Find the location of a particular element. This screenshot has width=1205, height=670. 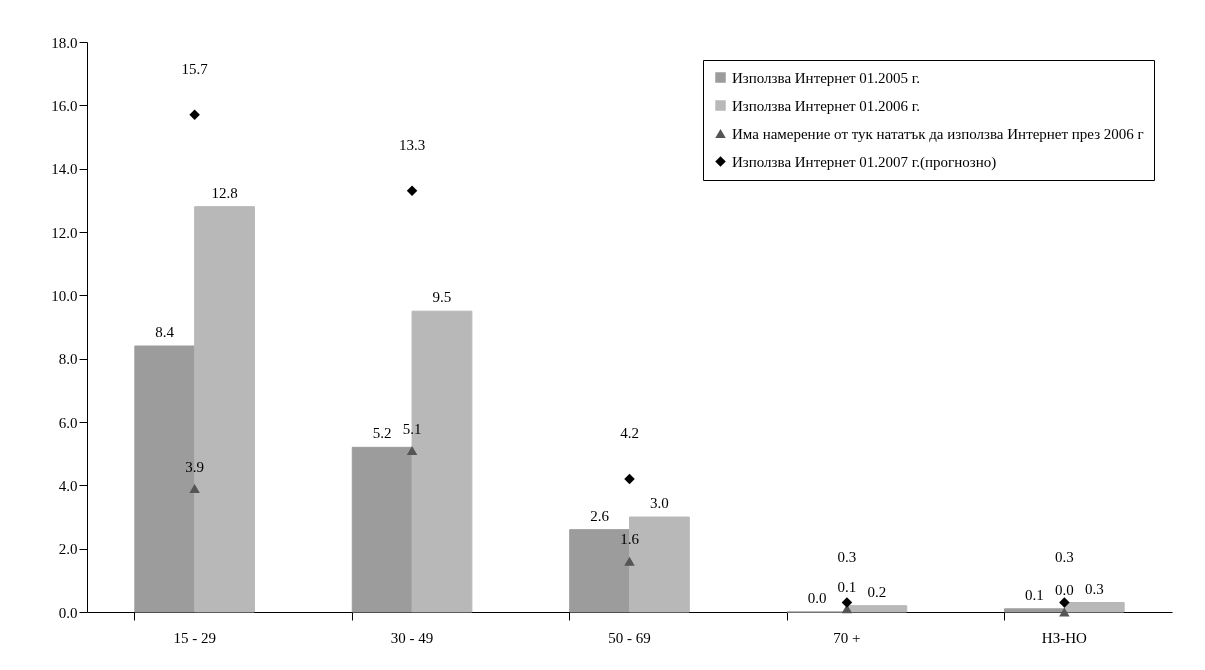

data-label: 5.2 is located at coordinates (382, 433).